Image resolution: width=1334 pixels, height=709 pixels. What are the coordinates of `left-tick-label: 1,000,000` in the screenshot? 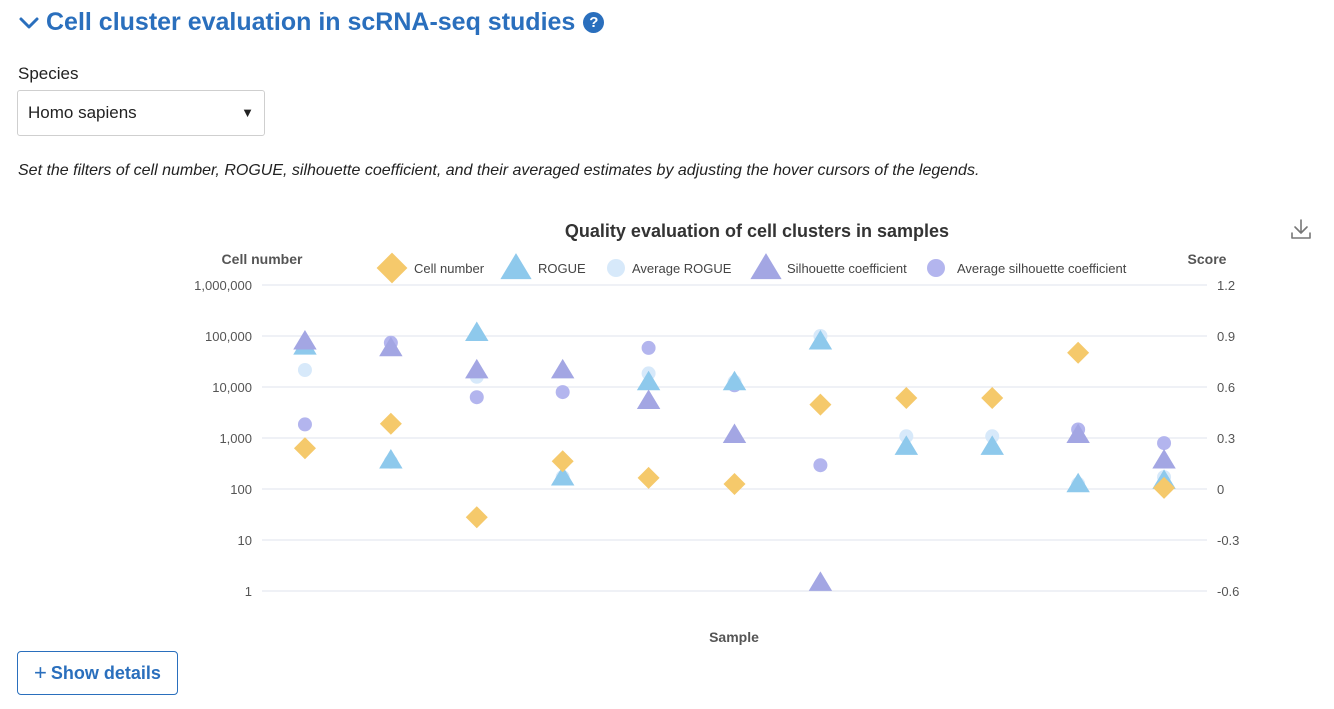 It's located at (223, 285).